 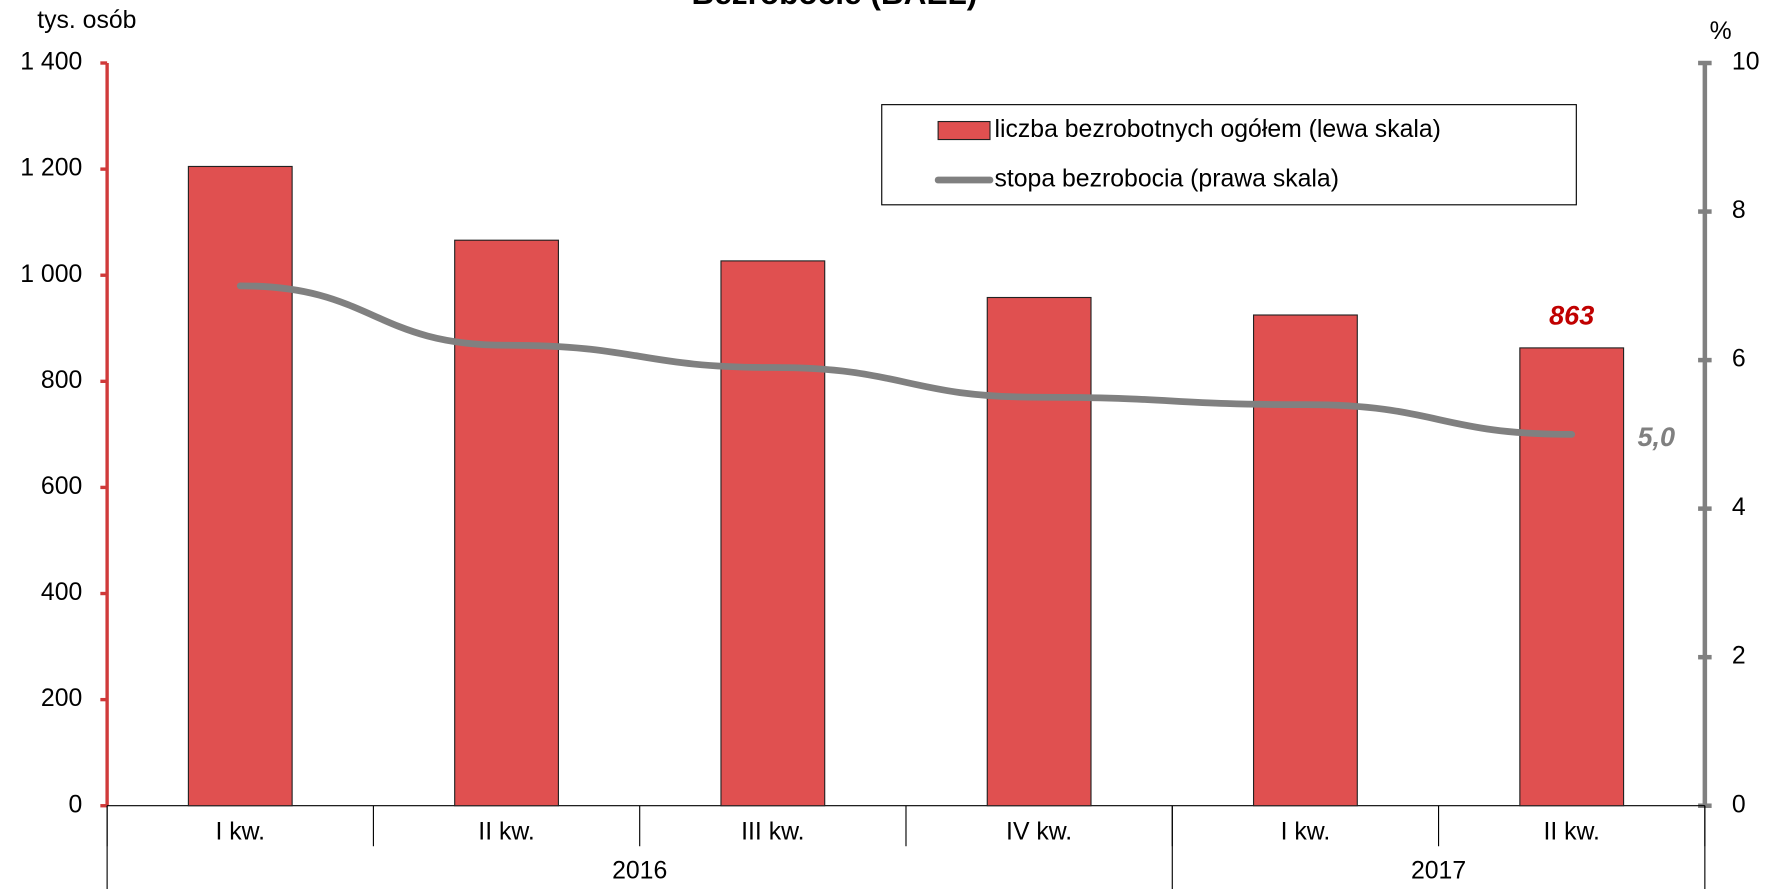 I want to click on y-tick-label: 800, so click(x=61, y=380).